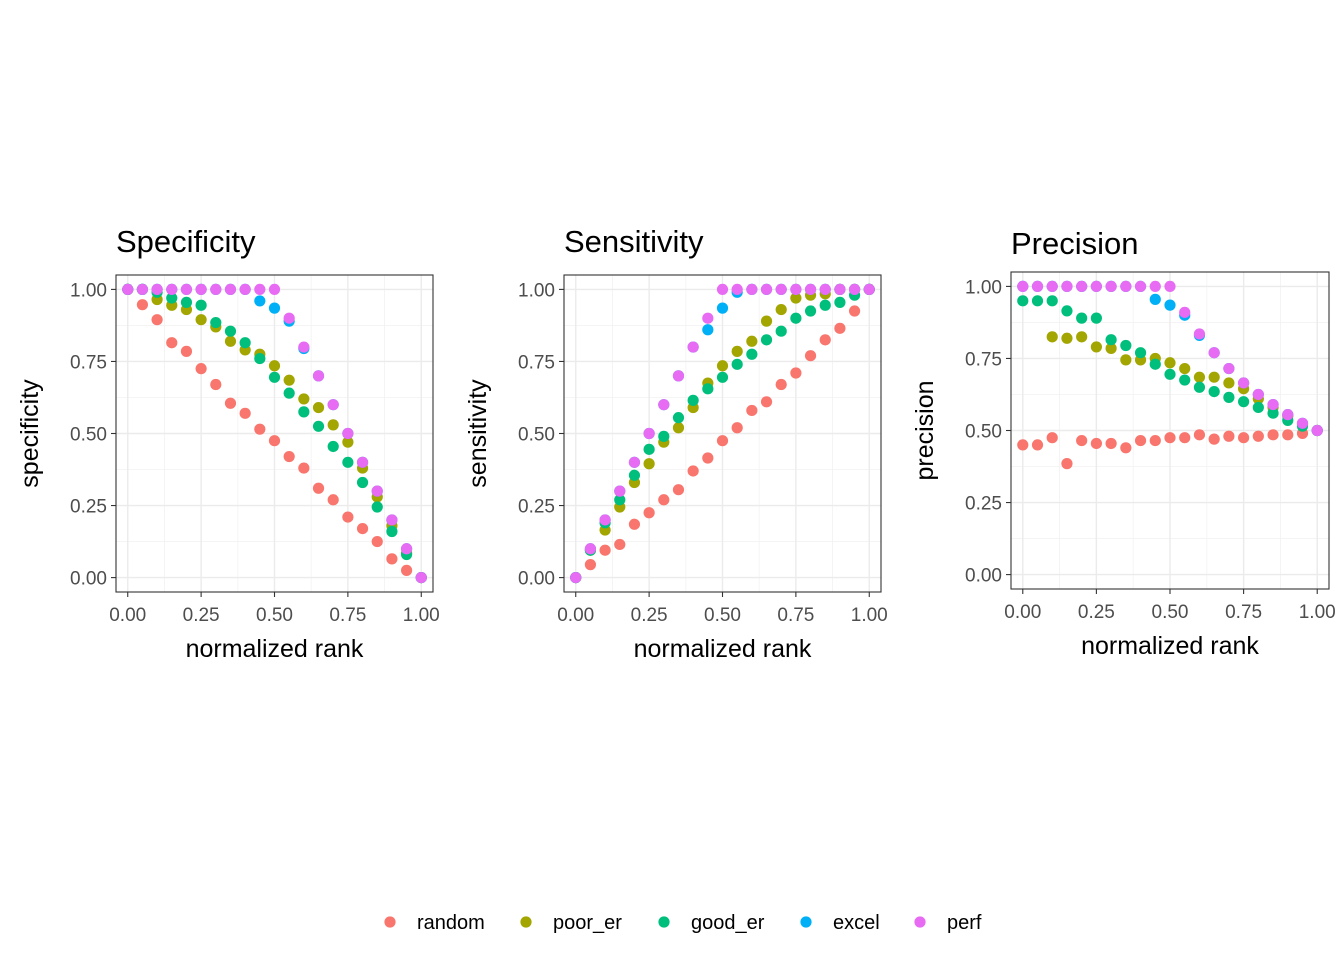 The width and height of the screenshot is (1344, 960). Describe the element at coordinates (536, 507) in the screenshot. I see `y-tick-label: 0.25` at that location.